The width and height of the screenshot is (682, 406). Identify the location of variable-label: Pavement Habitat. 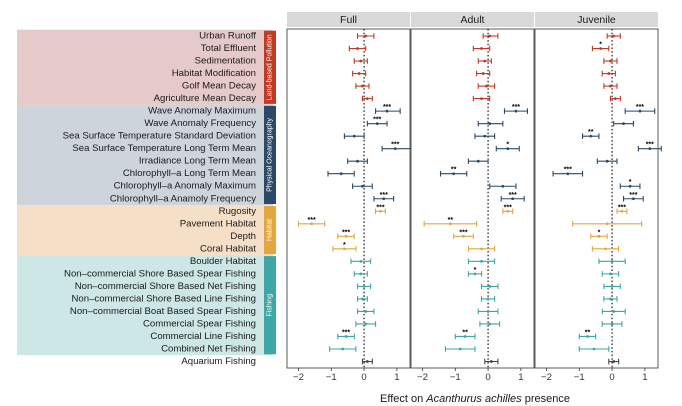
(218, 223).